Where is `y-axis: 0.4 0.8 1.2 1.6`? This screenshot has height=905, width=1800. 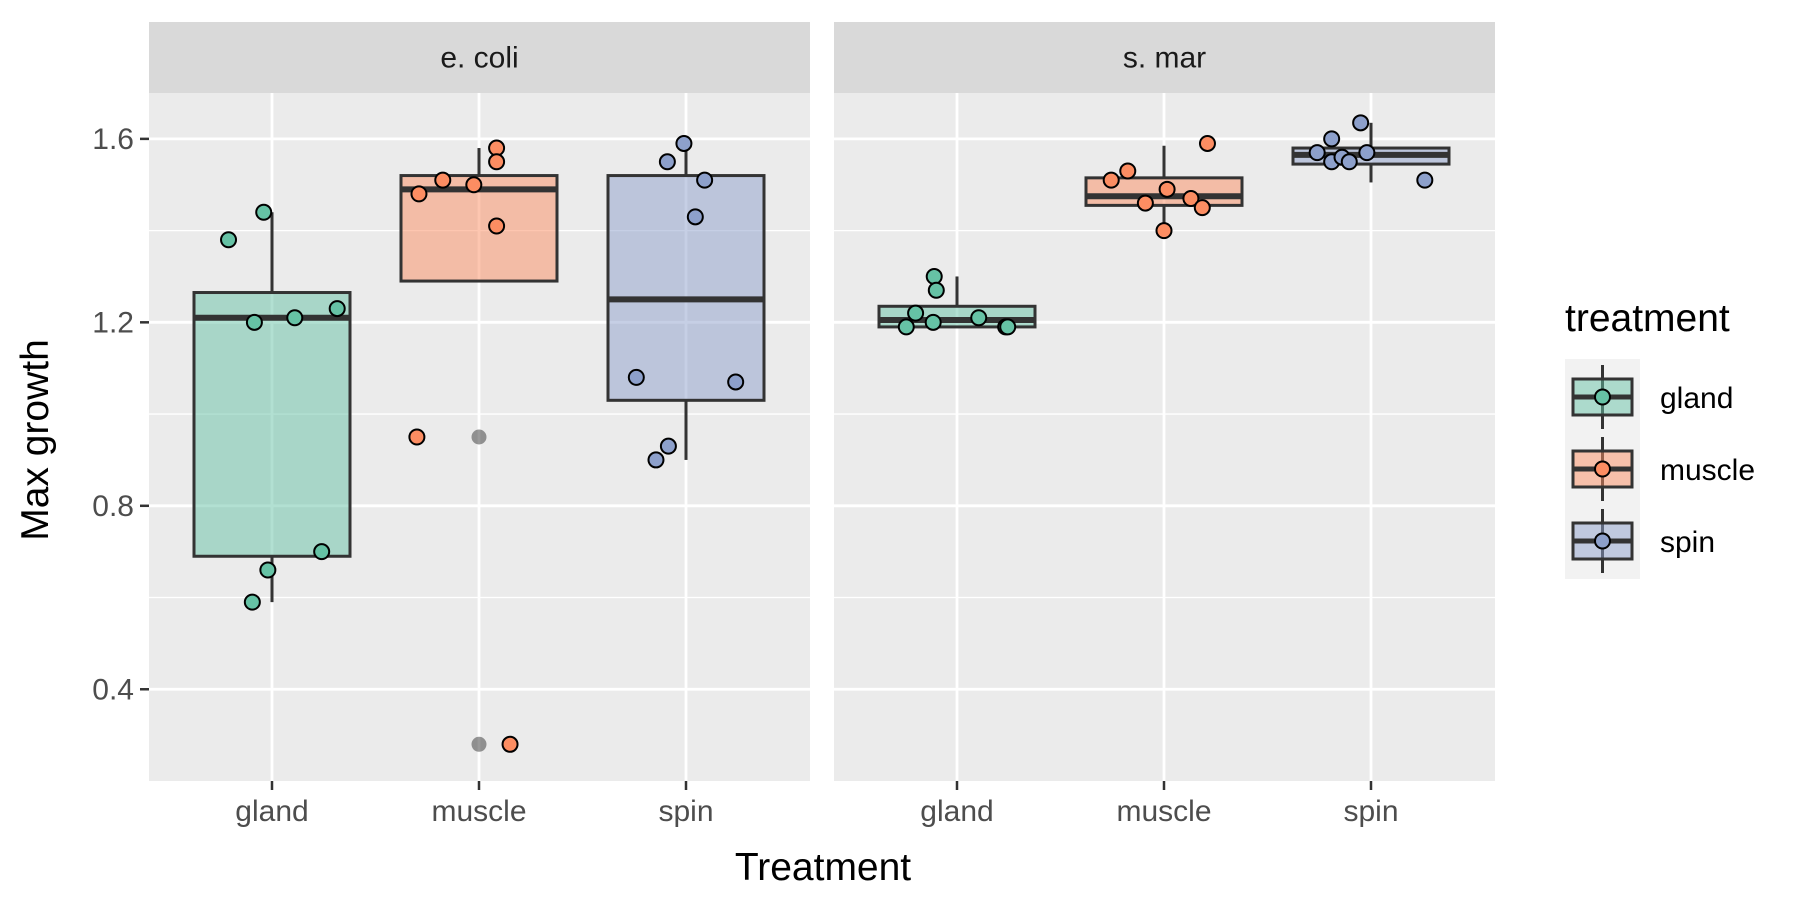
y-axis: 0.4 0.8 1.2 1.6 is located at coordinates (120, 414).